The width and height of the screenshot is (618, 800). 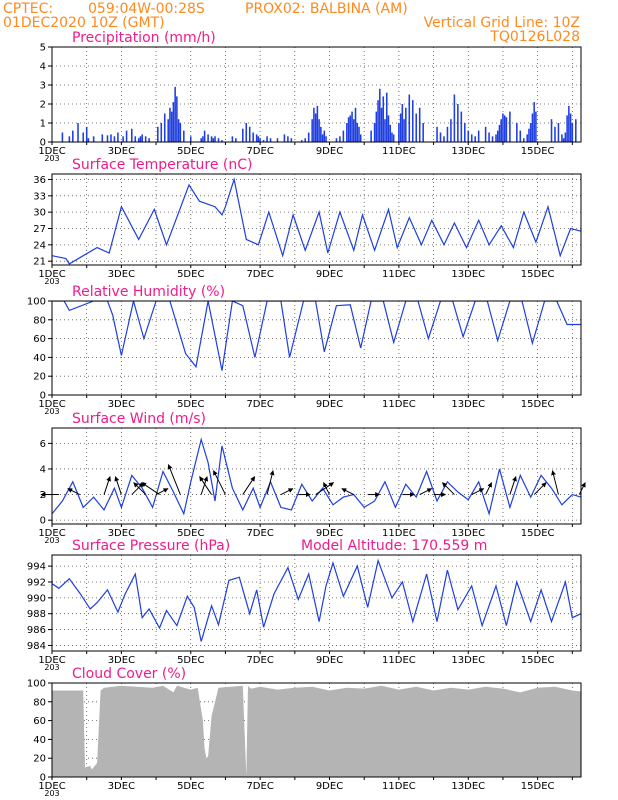 I want to click on precip-data, so click(x=319, y=114).